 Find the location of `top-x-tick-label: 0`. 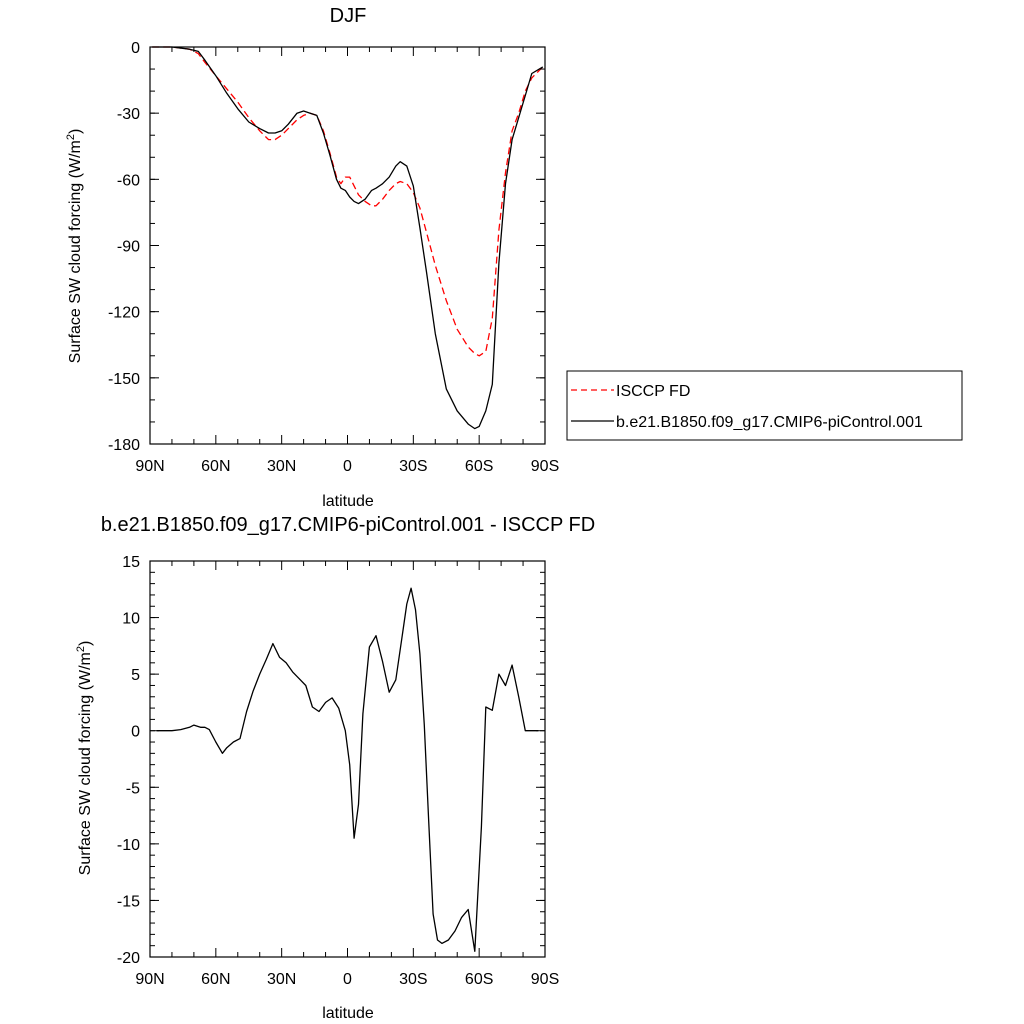

top-x-tick-label: 0 is located at coordinates (347, 466).